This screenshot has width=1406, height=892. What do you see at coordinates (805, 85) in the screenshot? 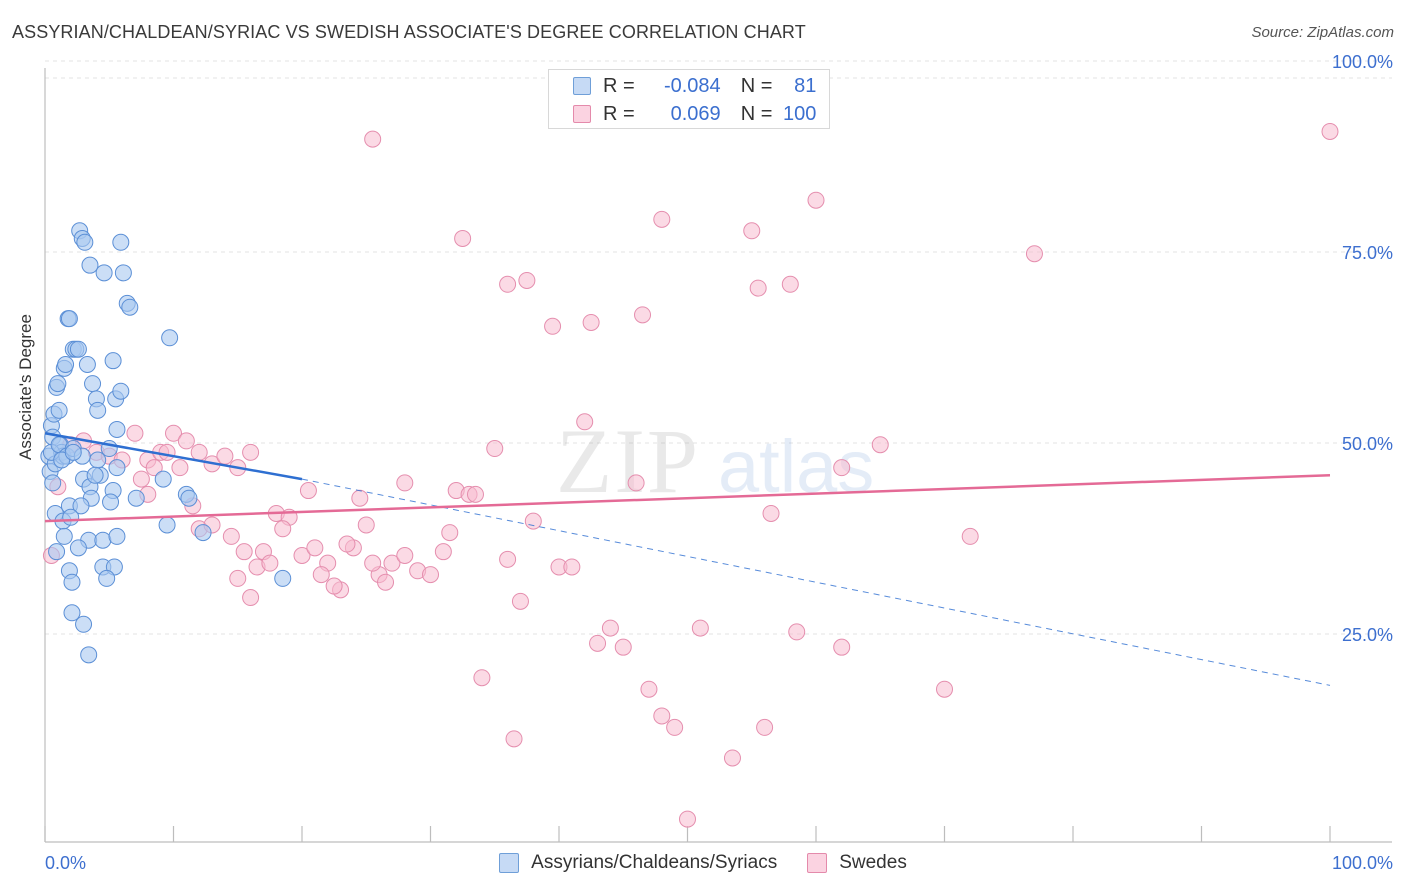
I see `legend-n-value: 81` at bounding box center [805, 85].